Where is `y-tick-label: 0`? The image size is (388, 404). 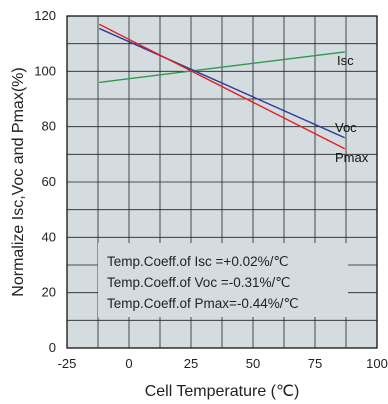
y-tick-label: 0 is located at coordinates (52, 347).